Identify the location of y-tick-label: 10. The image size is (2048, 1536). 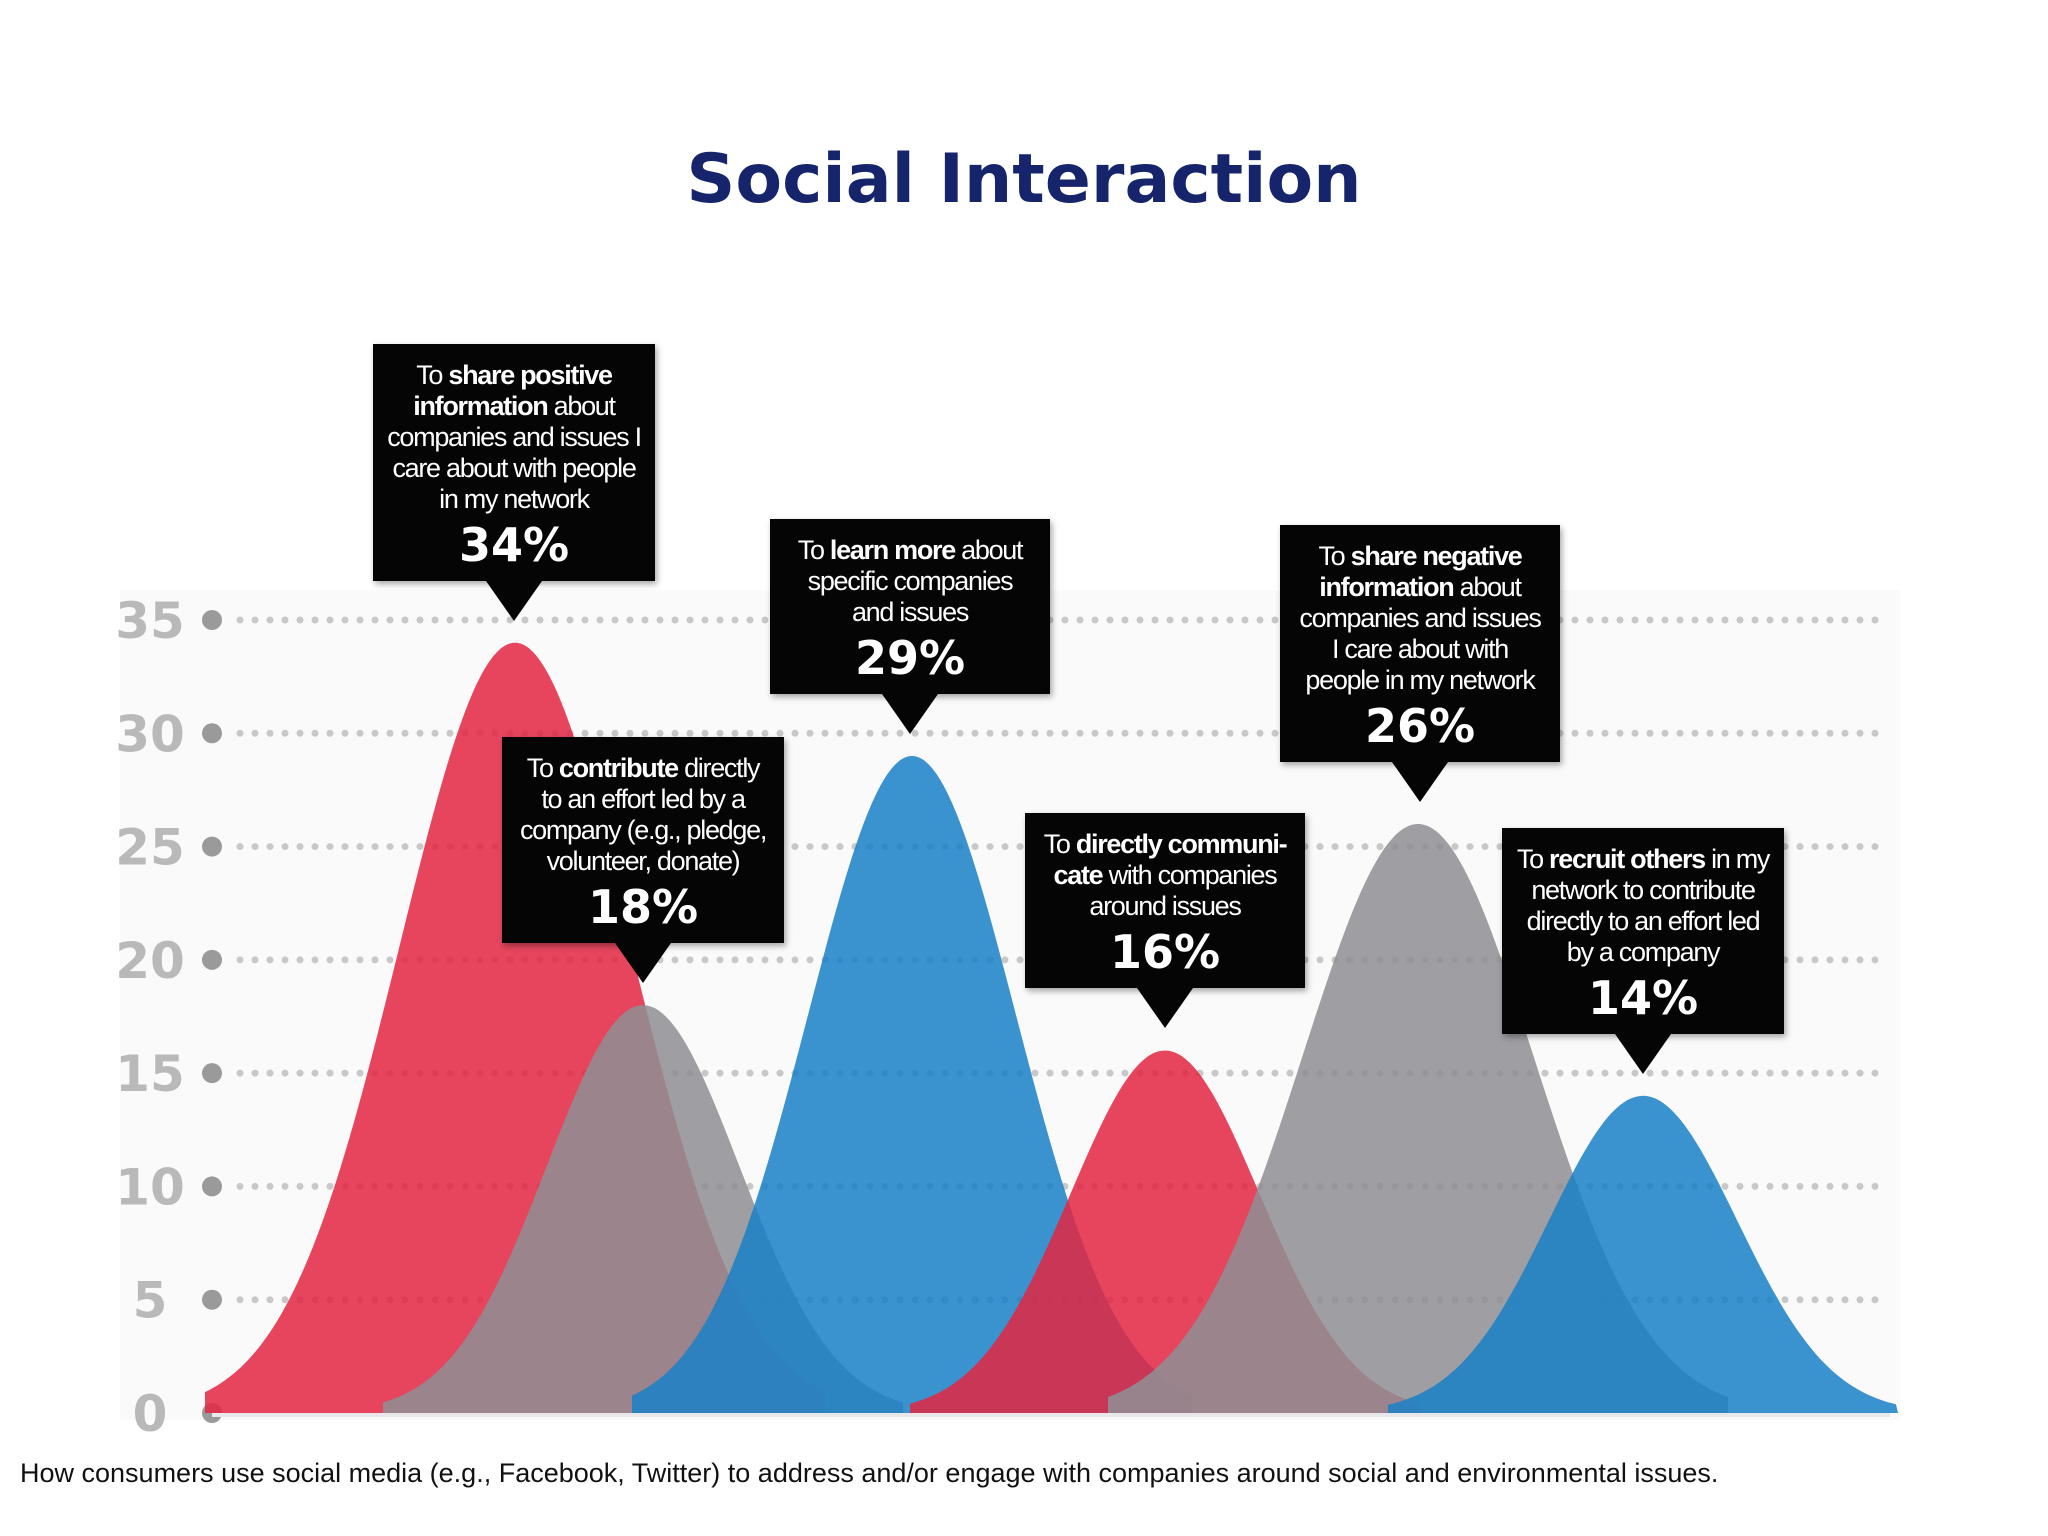
(150, 1187).